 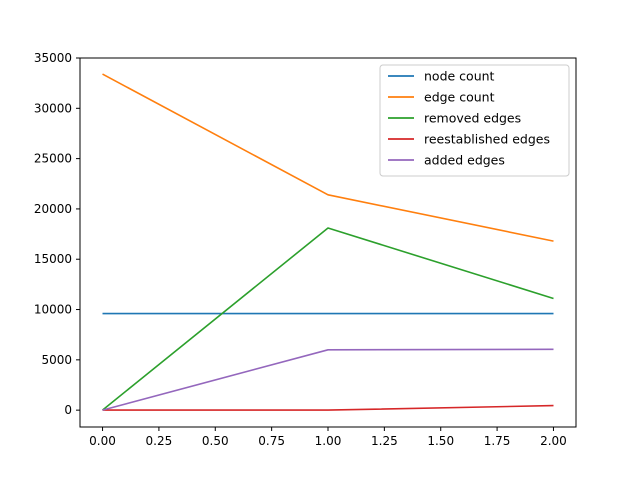 What do you see at coordinates (497, 441) in the screenshot?
I see `x-tick-label: 1.75` at bounding box center [497, 441].